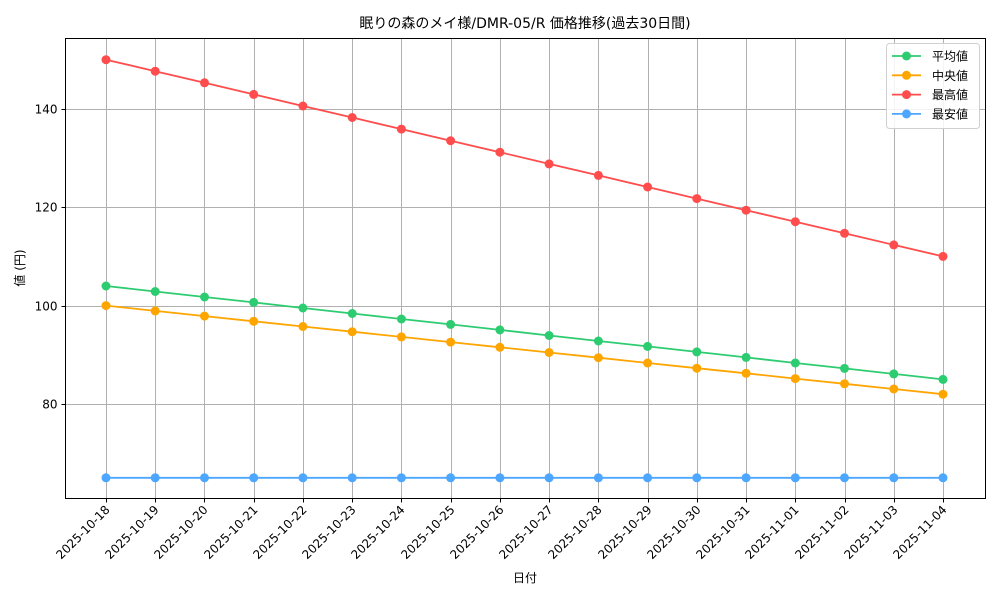 The width and height of the screenshot is (1000, 604). Describe the element at coordinates (46, 307) in the screenshot. I see `y-tick-label: 100` at that location.